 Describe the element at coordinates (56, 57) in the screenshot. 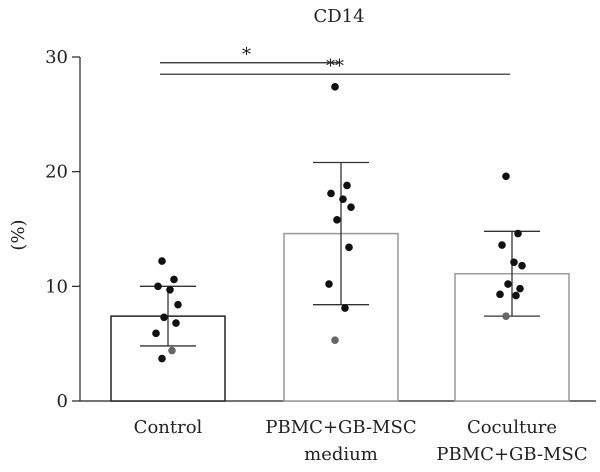

I see `y-tick-label-3: 30` at that location.